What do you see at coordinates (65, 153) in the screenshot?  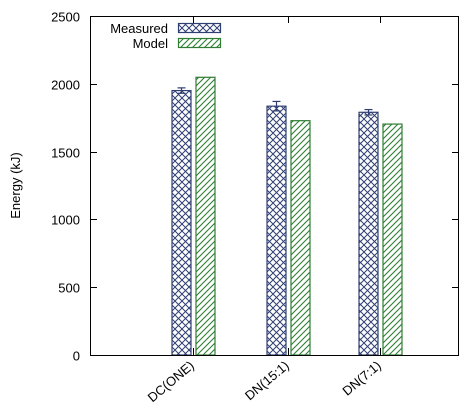 I see `y-tick-label: 1500` at bounding box center [65, 153].